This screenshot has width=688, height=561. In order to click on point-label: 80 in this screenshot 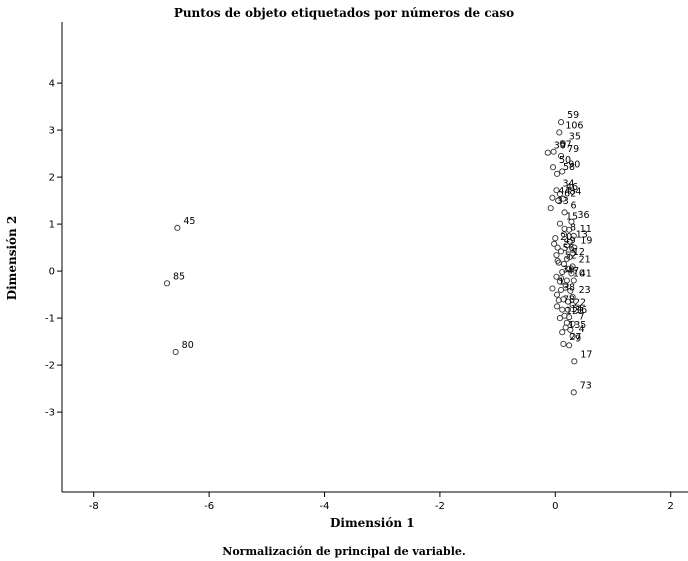, I will do `click(188, 345)`.